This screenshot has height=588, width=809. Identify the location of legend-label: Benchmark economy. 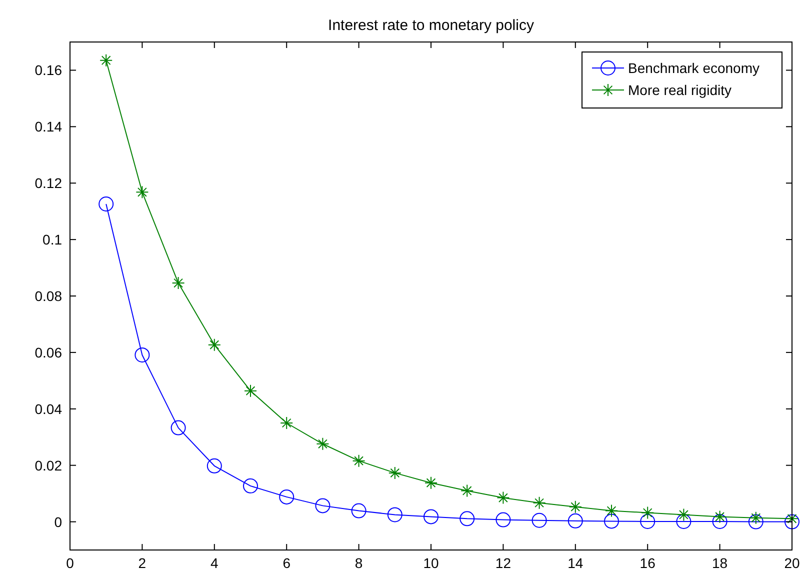
(694, 68).